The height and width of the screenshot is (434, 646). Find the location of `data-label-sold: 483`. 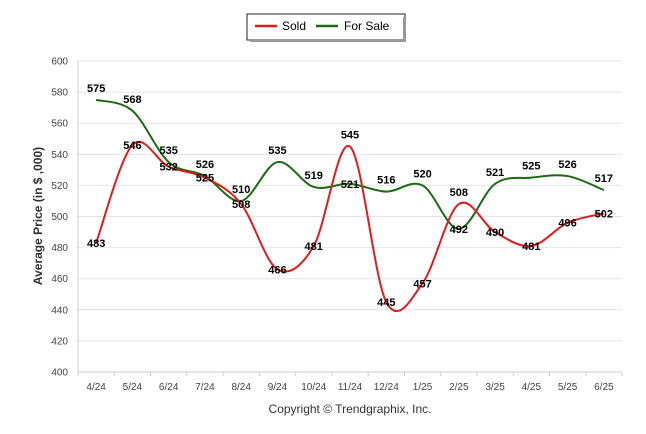

data-label-sold: 483 is located at coordinates (96, 244).